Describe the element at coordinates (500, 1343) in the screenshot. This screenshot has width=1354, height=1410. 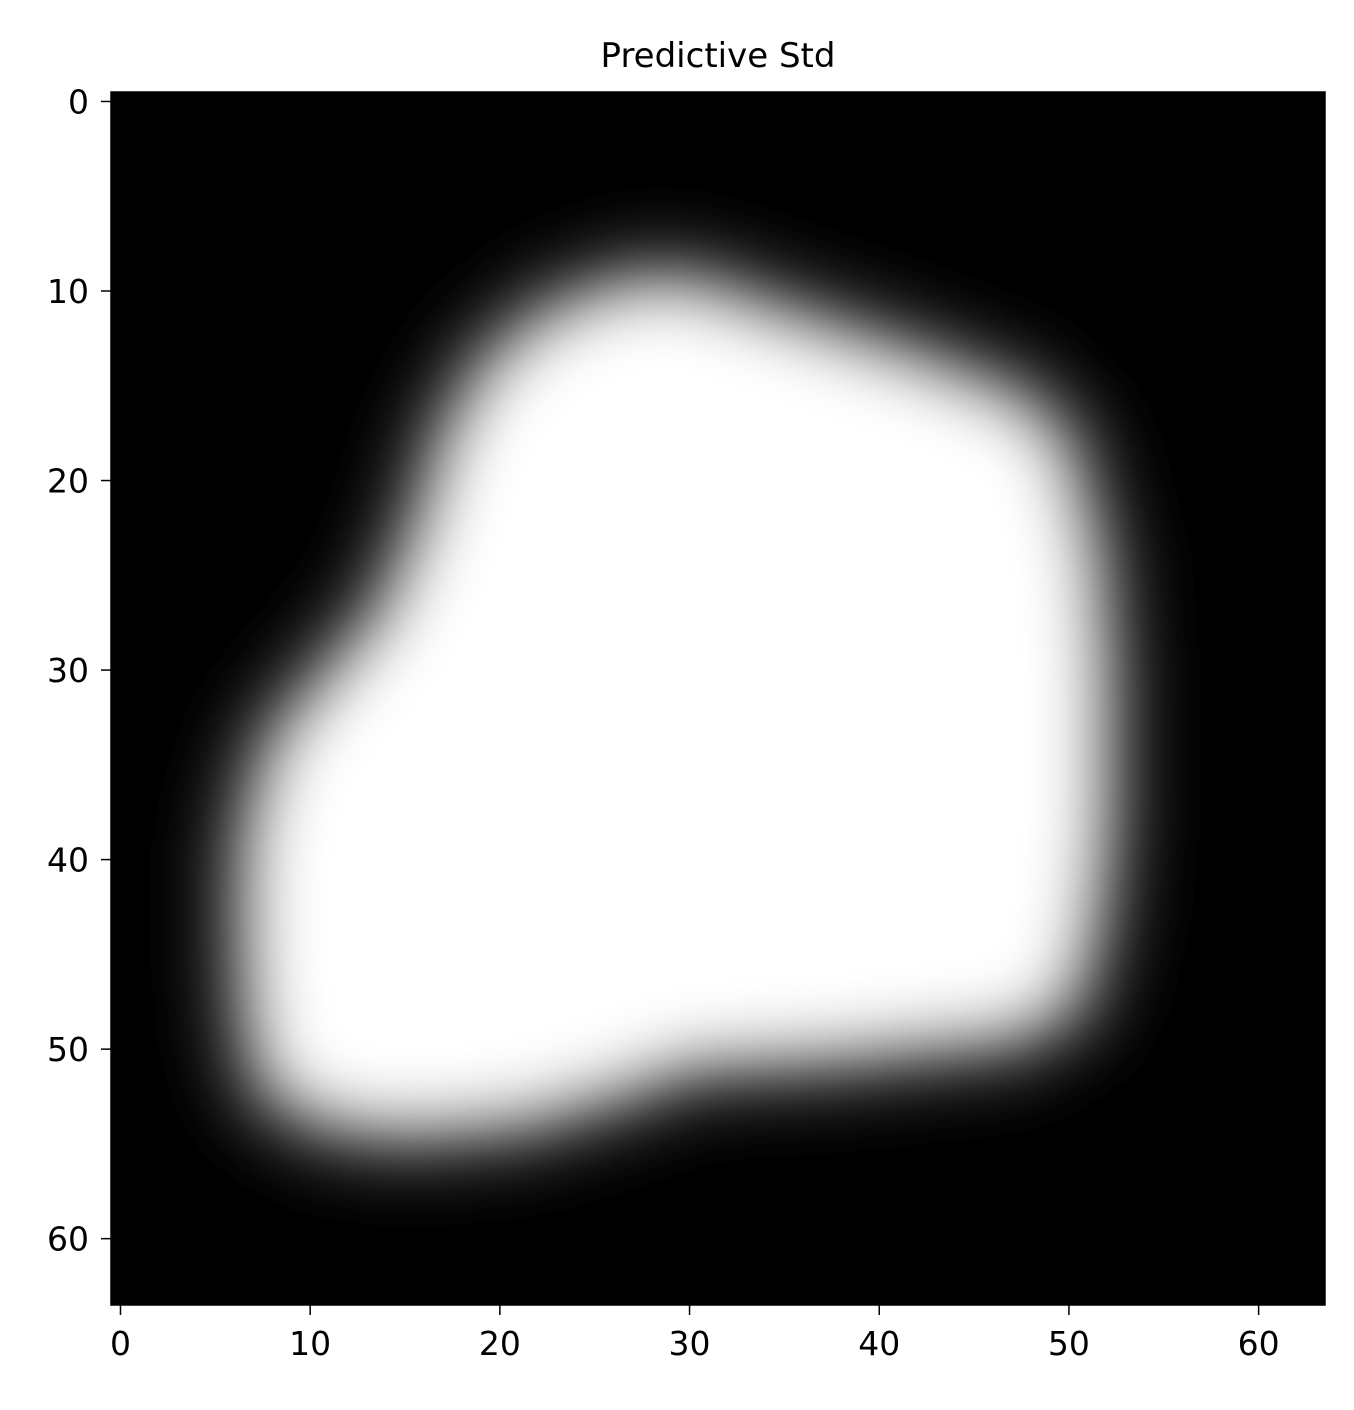
I see `x-tick-label: 20` at that location.